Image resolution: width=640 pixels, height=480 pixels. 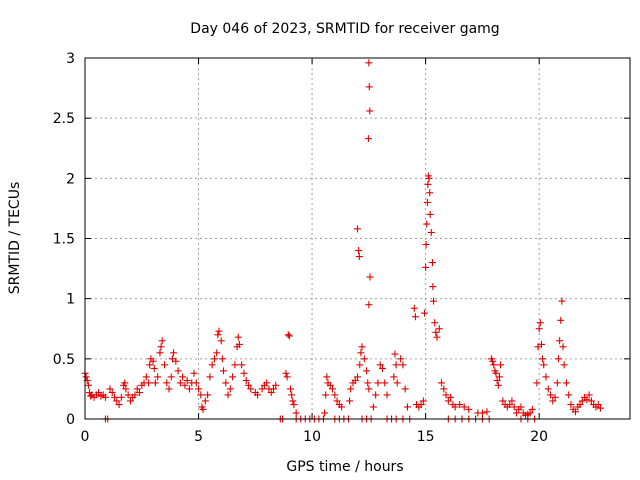 What do you see at coordinates (539, 437) in the screenshot?
I see `x-tick-label: 20` at bounding box center [539, 437].